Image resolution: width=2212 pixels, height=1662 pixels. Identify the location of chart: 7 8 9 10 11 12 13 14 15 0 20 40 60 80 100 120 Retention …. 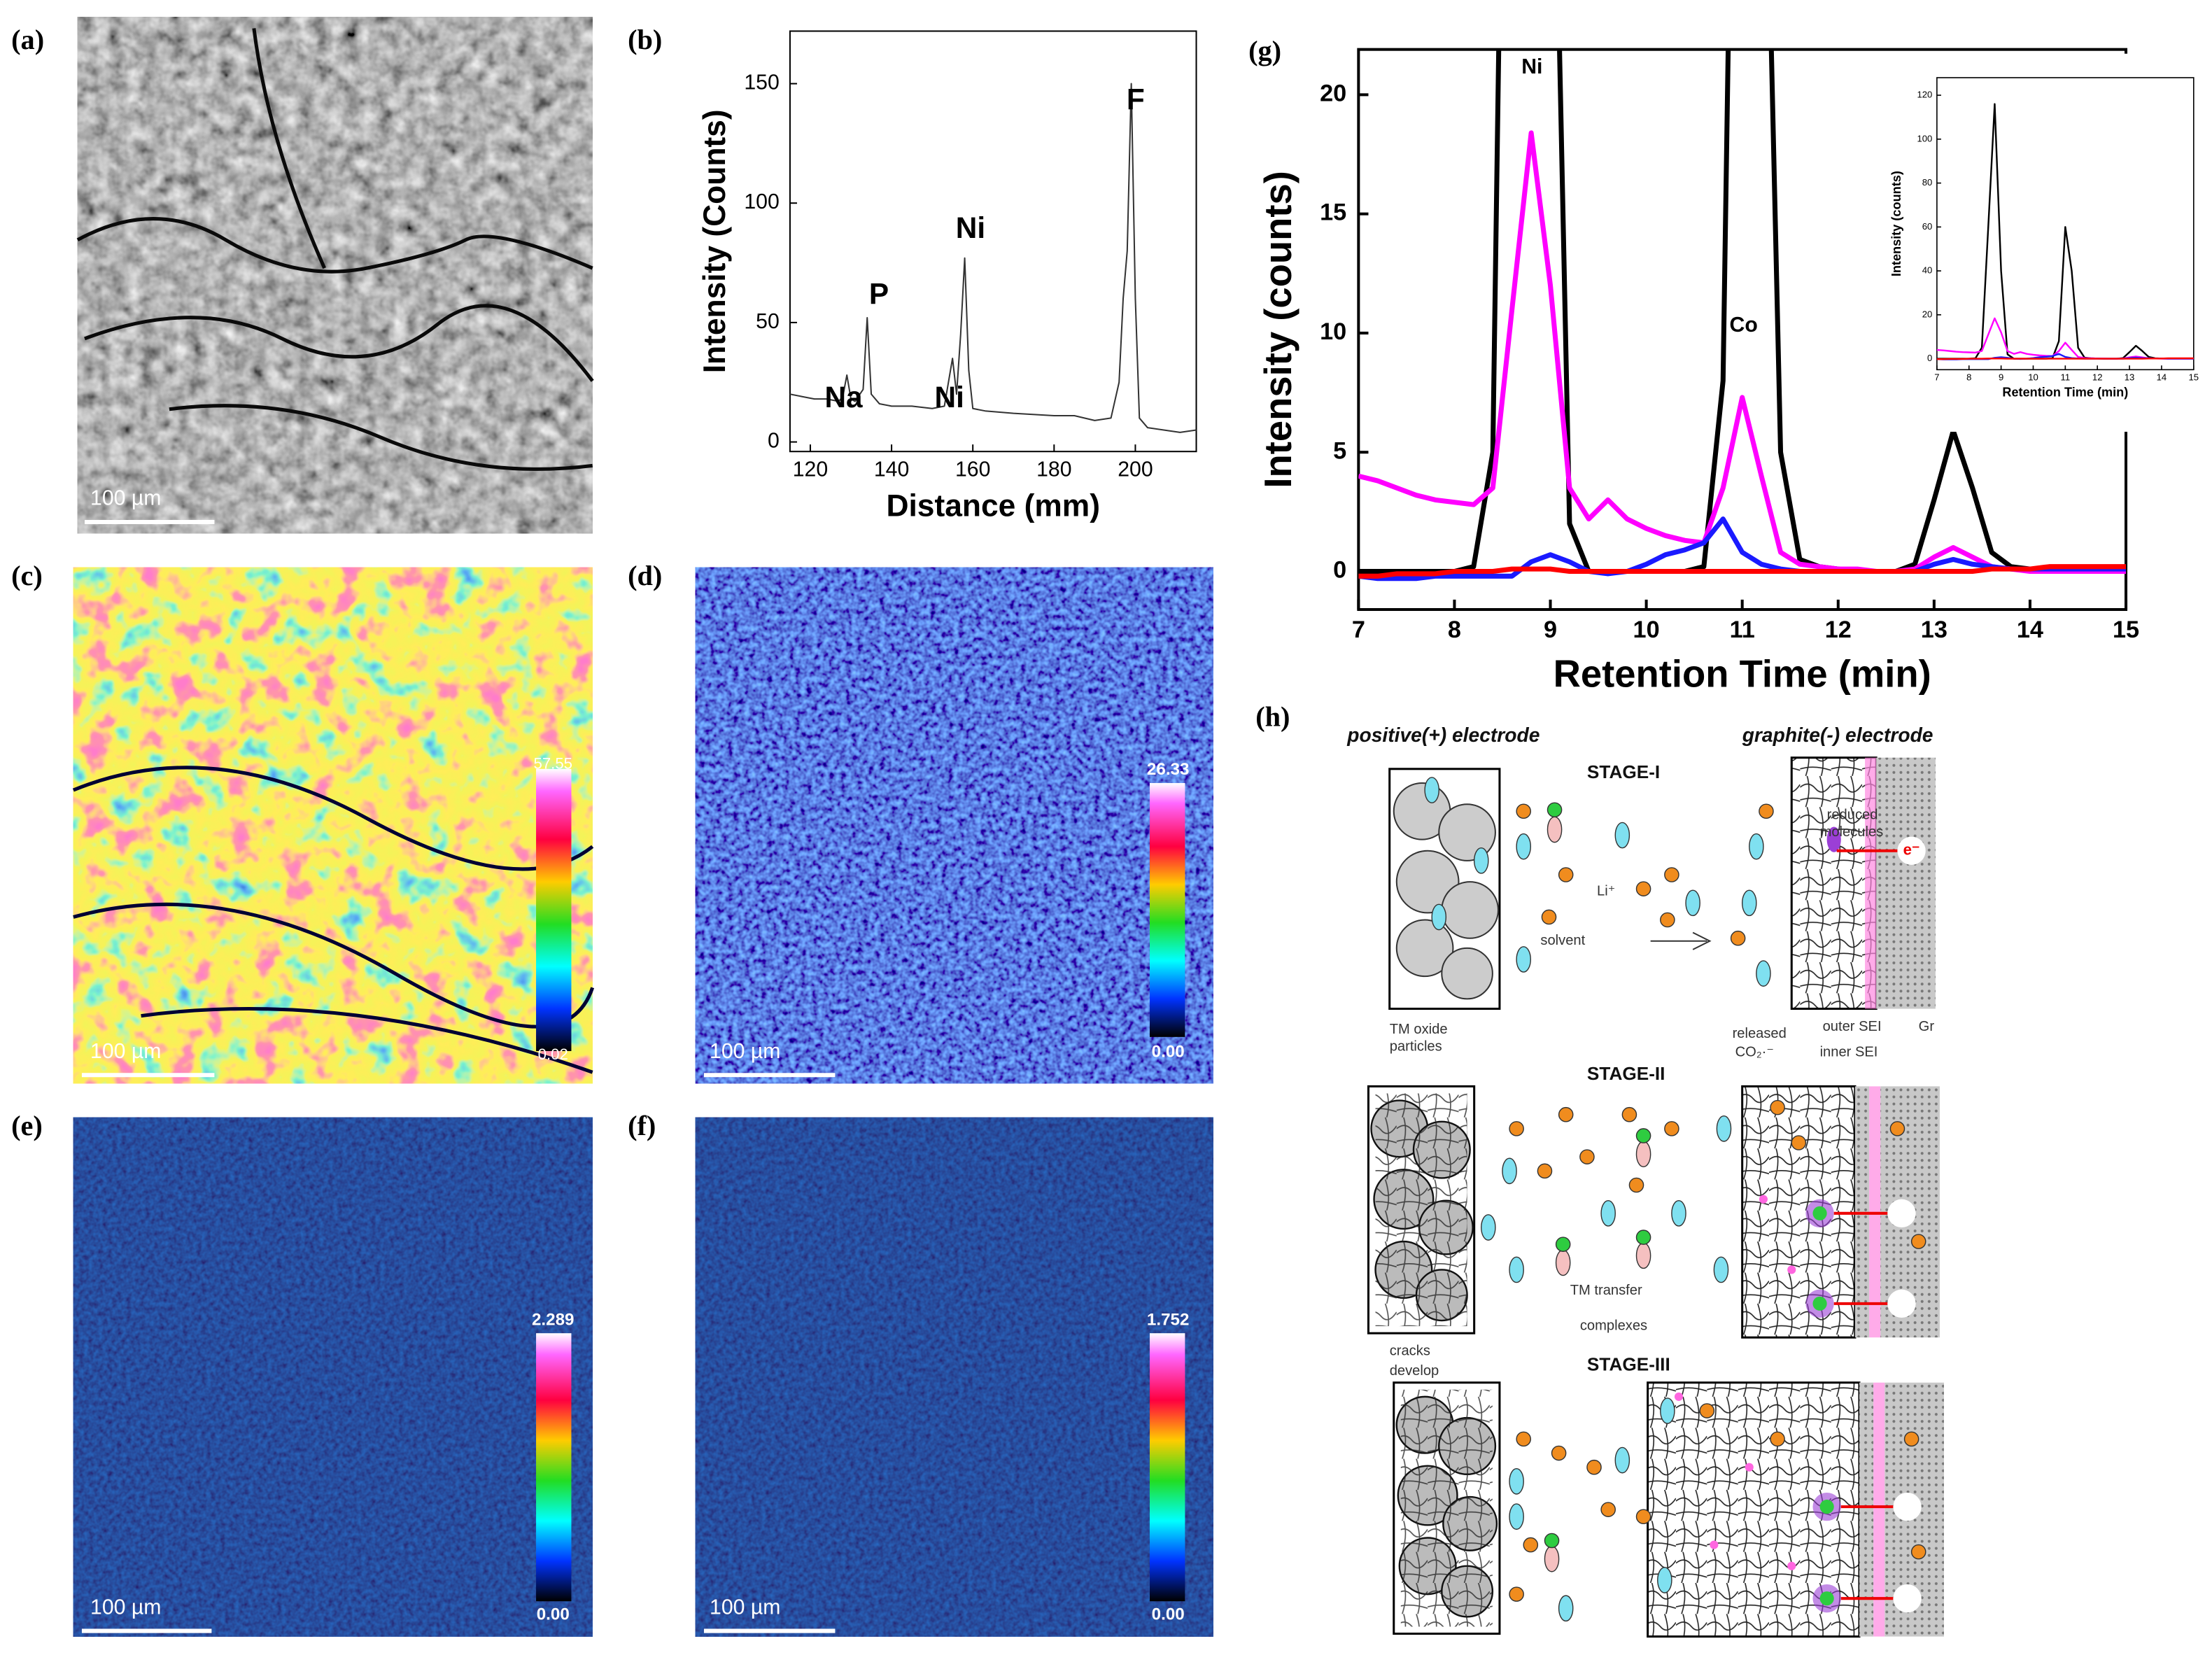
(2044, 238).